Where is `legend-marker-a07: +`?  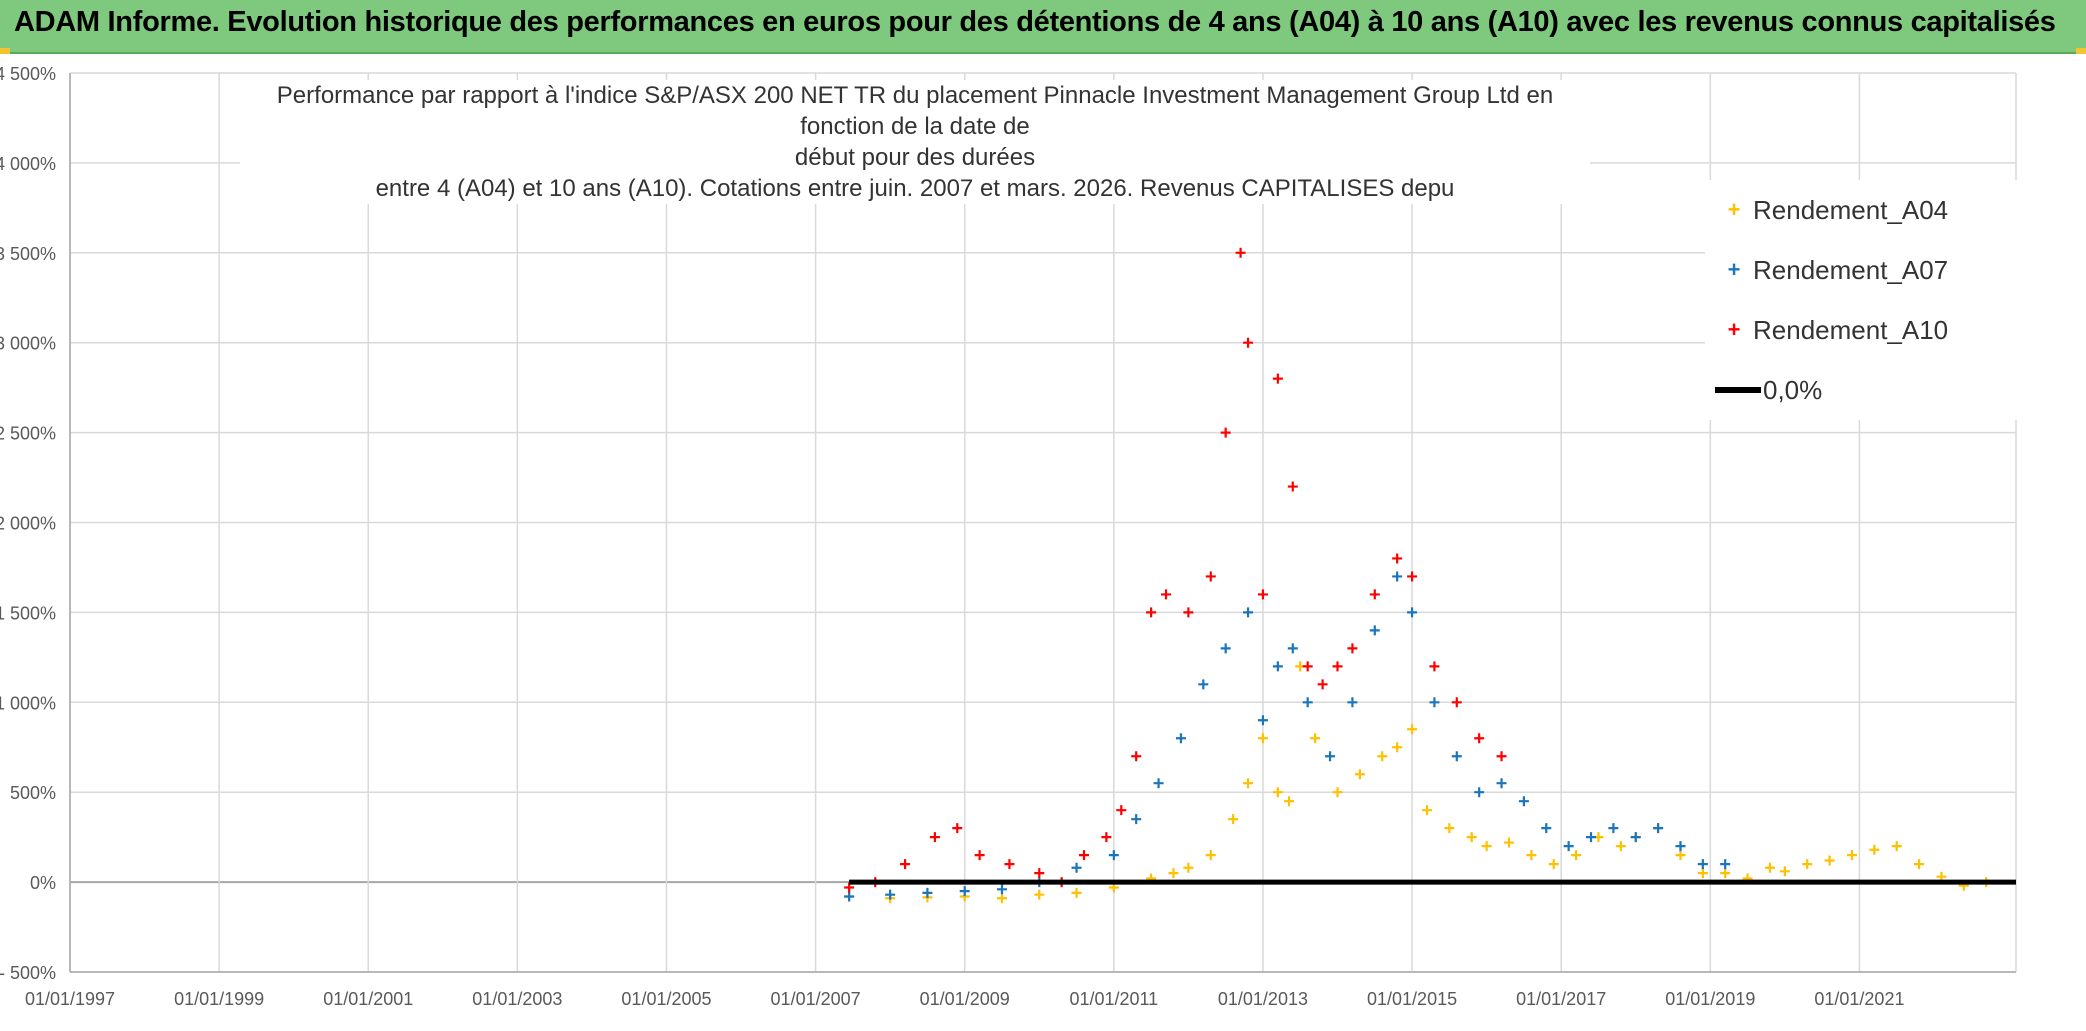
legend-marker-a07: + is located at coordinates (1734, 269).